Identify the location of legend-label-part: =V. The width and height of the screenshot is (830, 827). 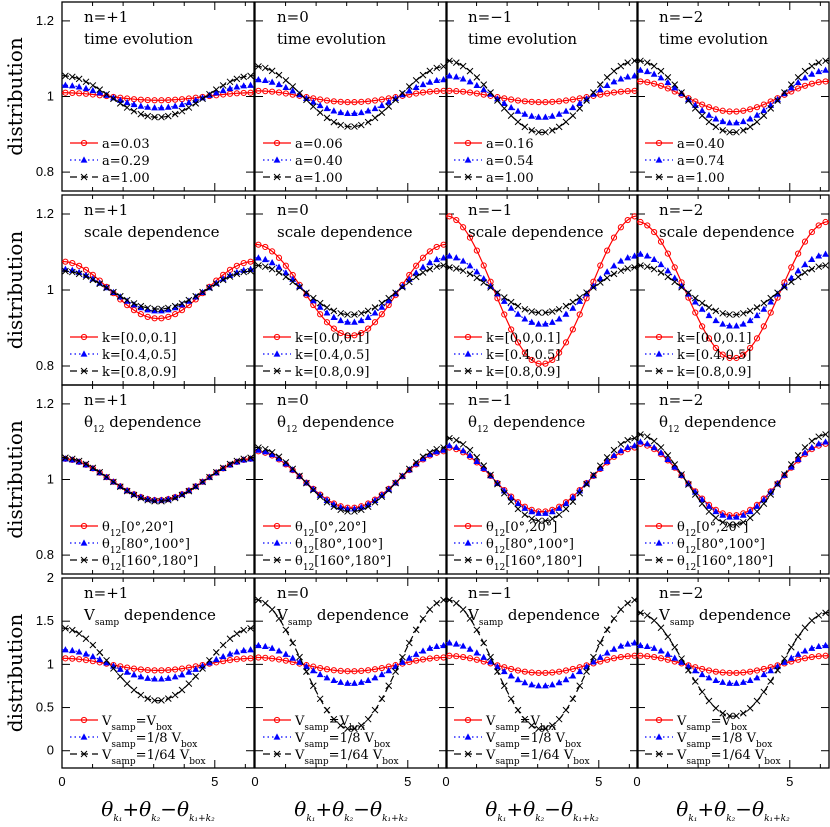
(530, 721).